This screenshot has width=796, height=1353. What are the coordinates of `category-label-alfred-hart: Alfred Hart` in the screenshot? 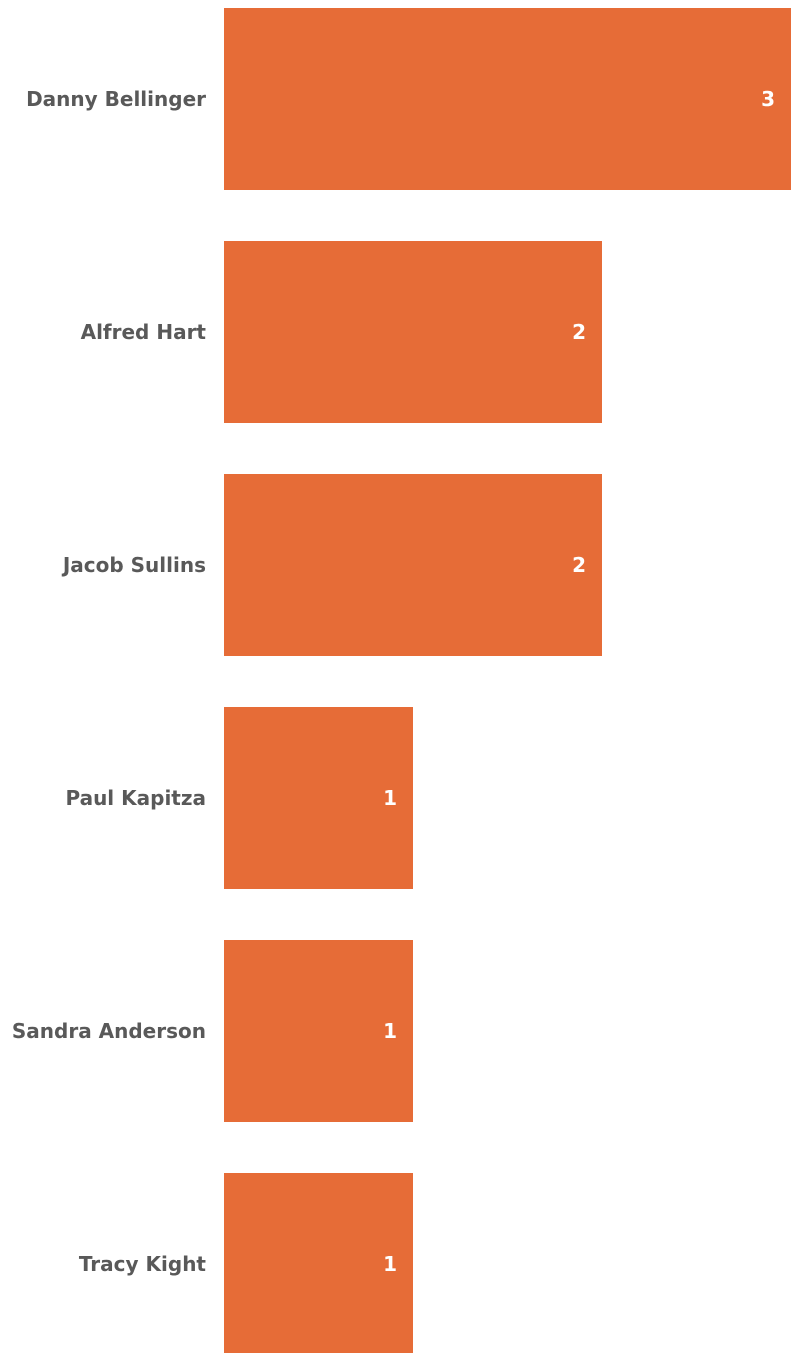 It's located at (144, 332).